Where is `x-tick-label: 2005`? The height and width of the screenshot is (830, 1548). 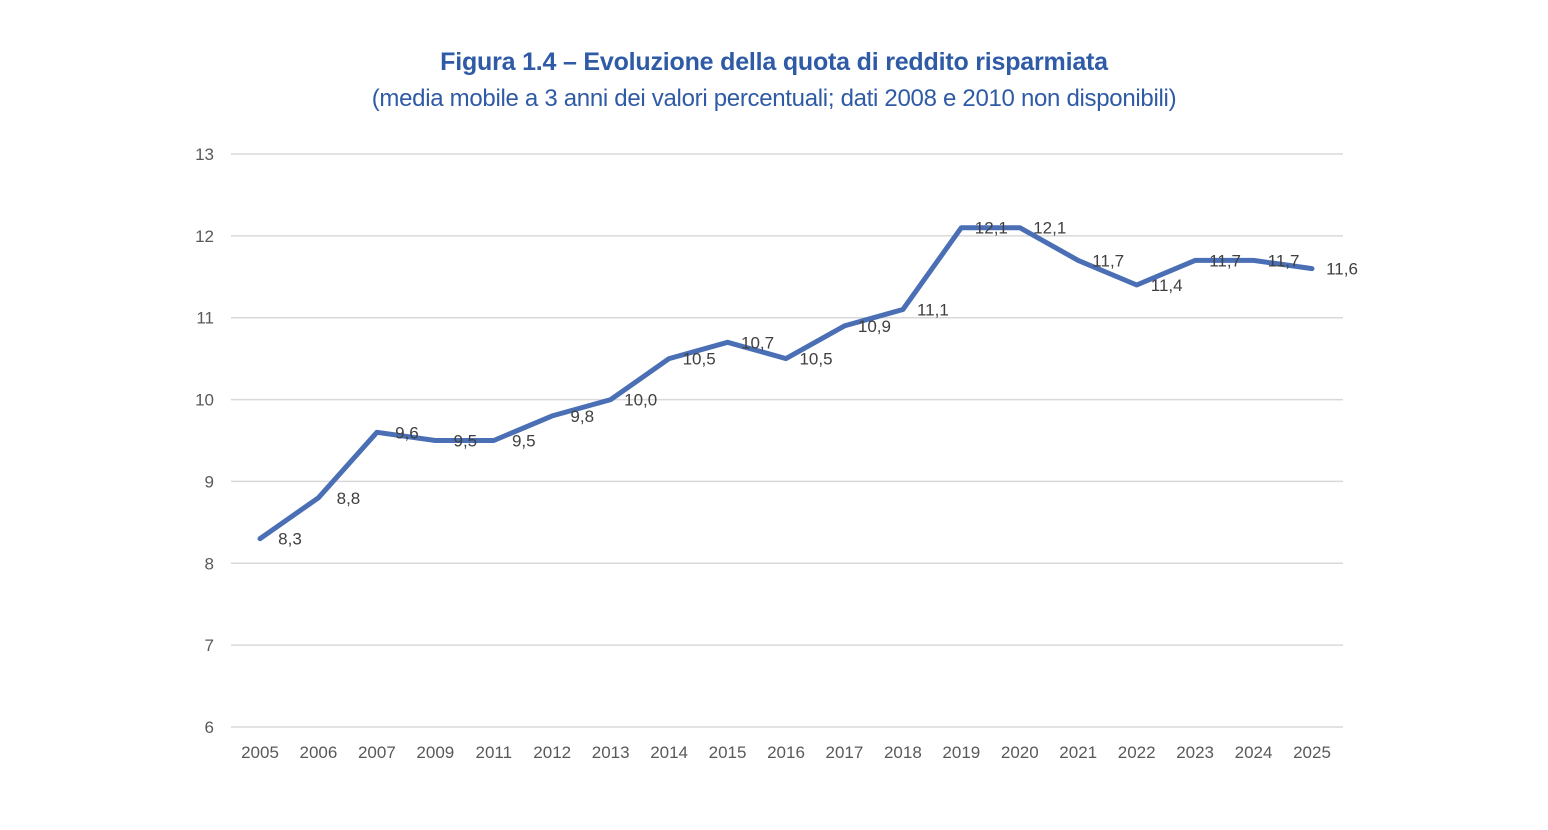
x-tick-label: 2005 is located at coordinates (260, 752).